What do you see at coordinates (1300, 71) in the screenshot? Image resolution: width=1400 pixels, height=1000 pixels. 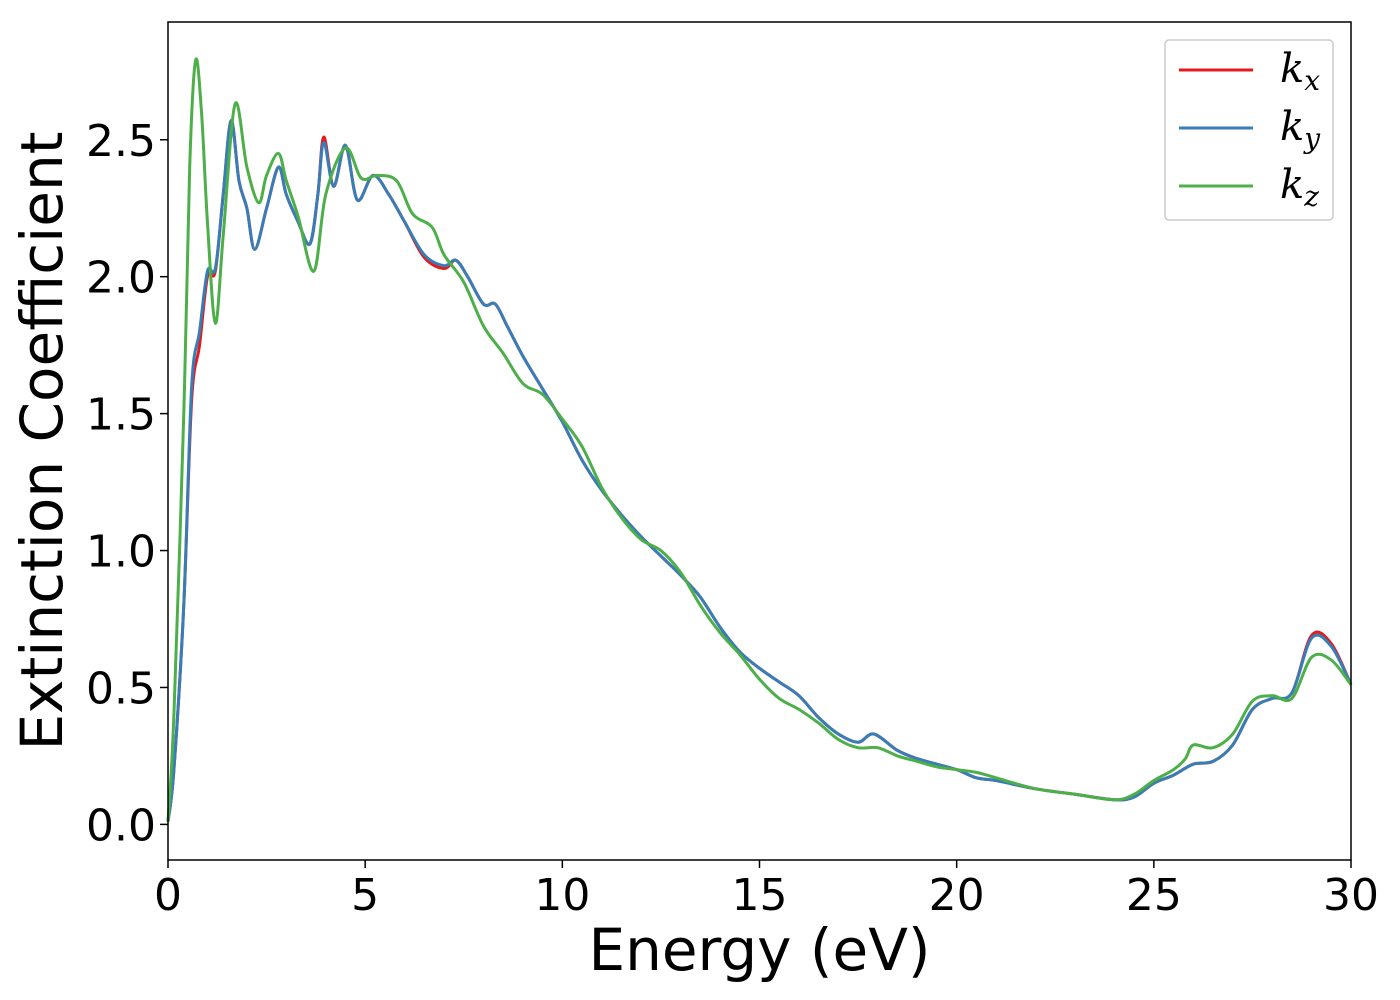 I see `legend-label: kx` at bounding box center [1300, 71].